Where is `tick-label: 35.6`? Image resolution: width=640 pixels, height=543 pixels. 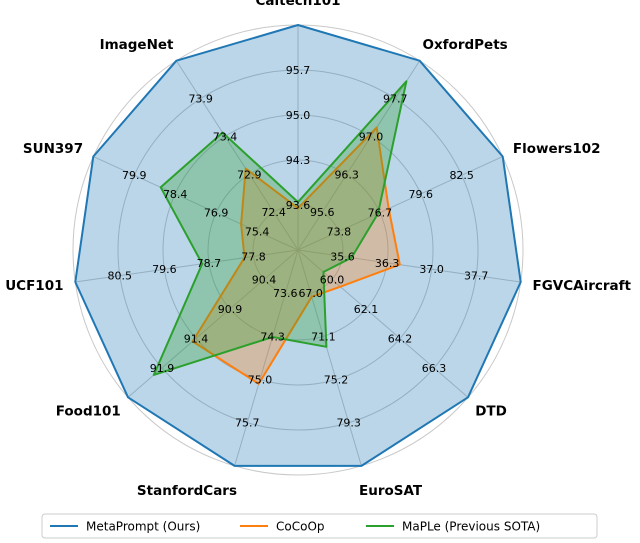
tick-label: 35.6 is located at coordinates (342, 256).